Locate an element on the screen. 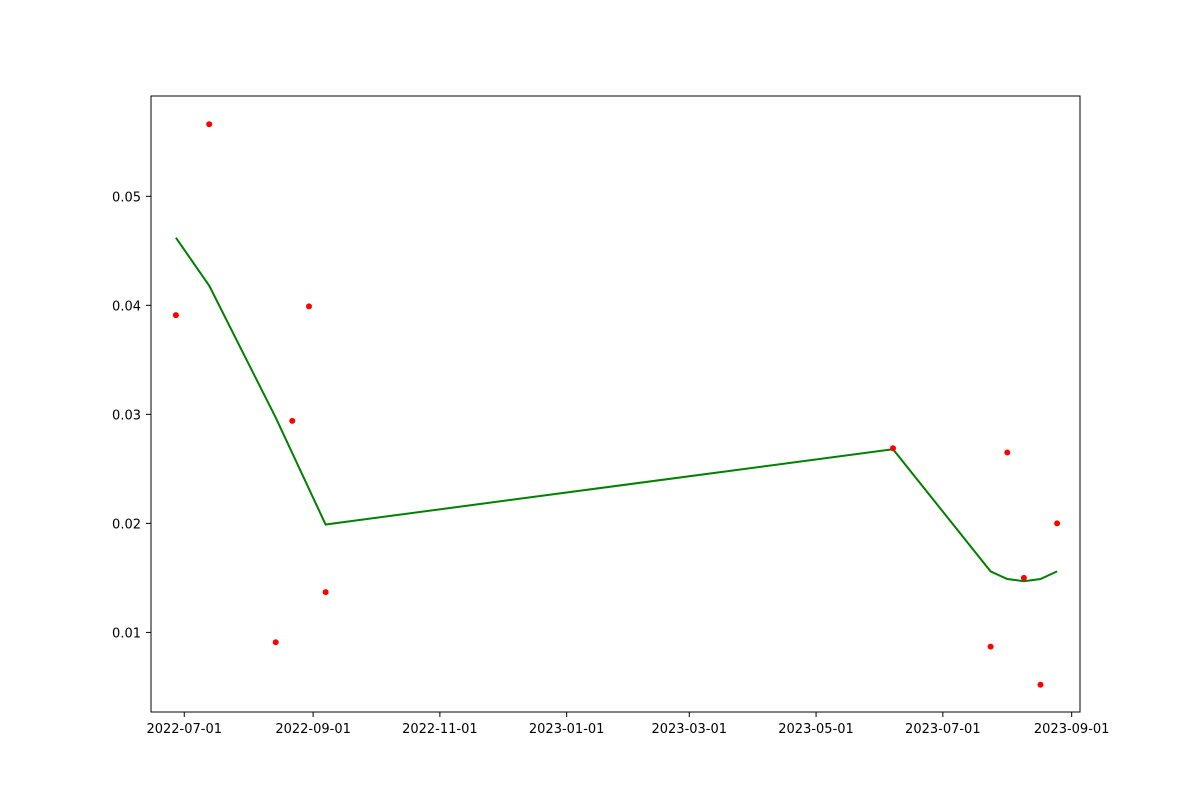  x-tick-label: 2022-07-01 is located at coordinates (184, 729).